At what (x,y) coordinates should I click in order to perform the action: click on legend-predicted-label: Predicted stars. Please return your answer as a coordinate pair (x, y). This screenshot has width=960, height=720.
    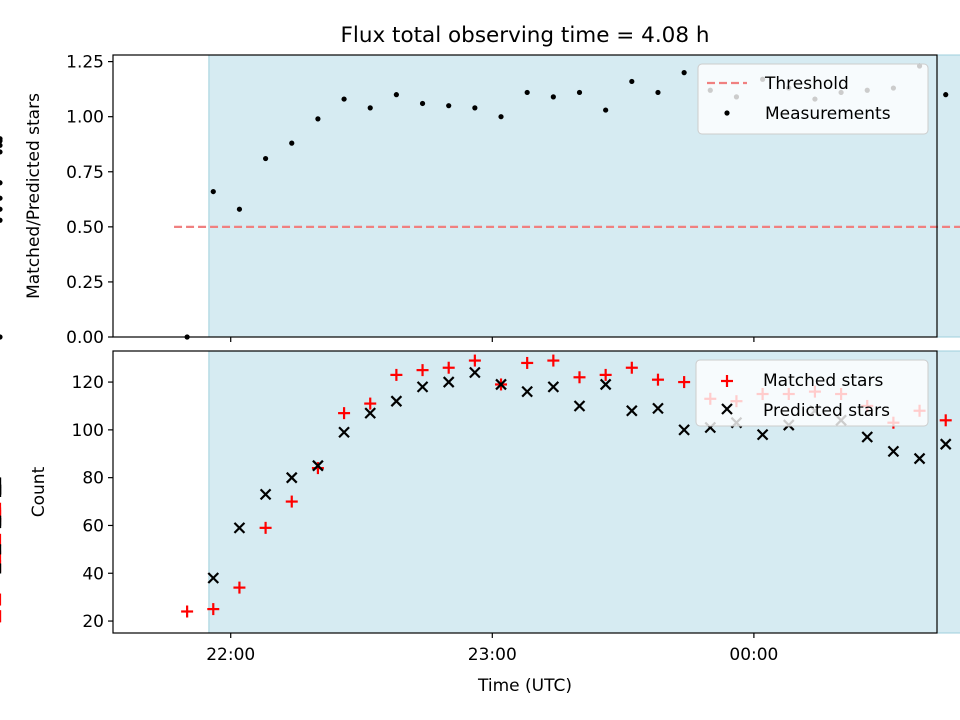
    Looking at the image, I should click on (826, 411).